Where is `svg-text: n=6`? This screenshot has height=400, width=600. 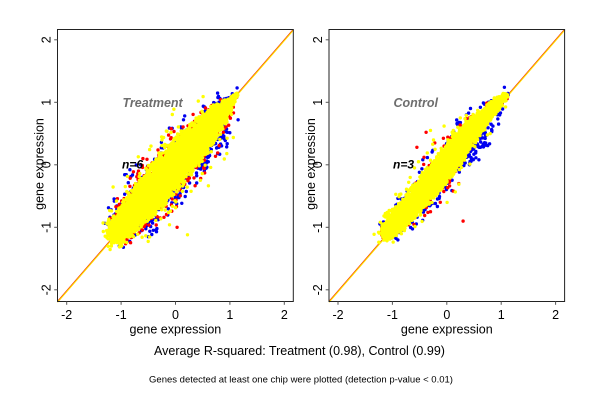 svg-text: n=6 is located at coordinates (132, 165).